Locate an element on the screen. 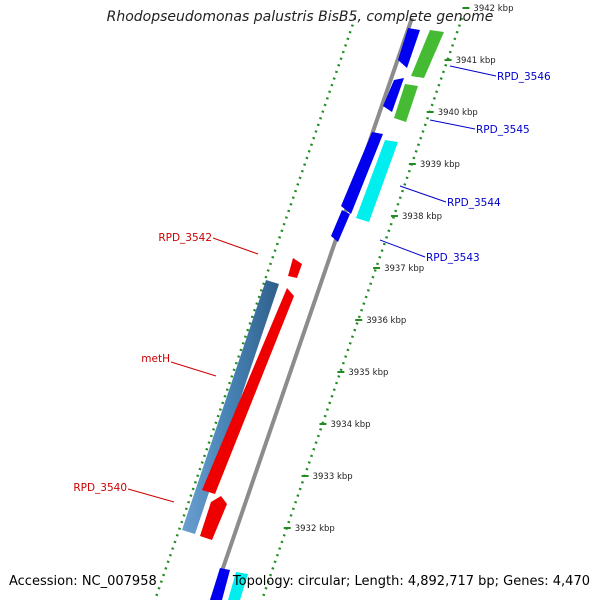 The height and width of the screenshot is (600, 600). gene-label-rpd-3540: RPD_3540 is located at coordinates (100, 488).